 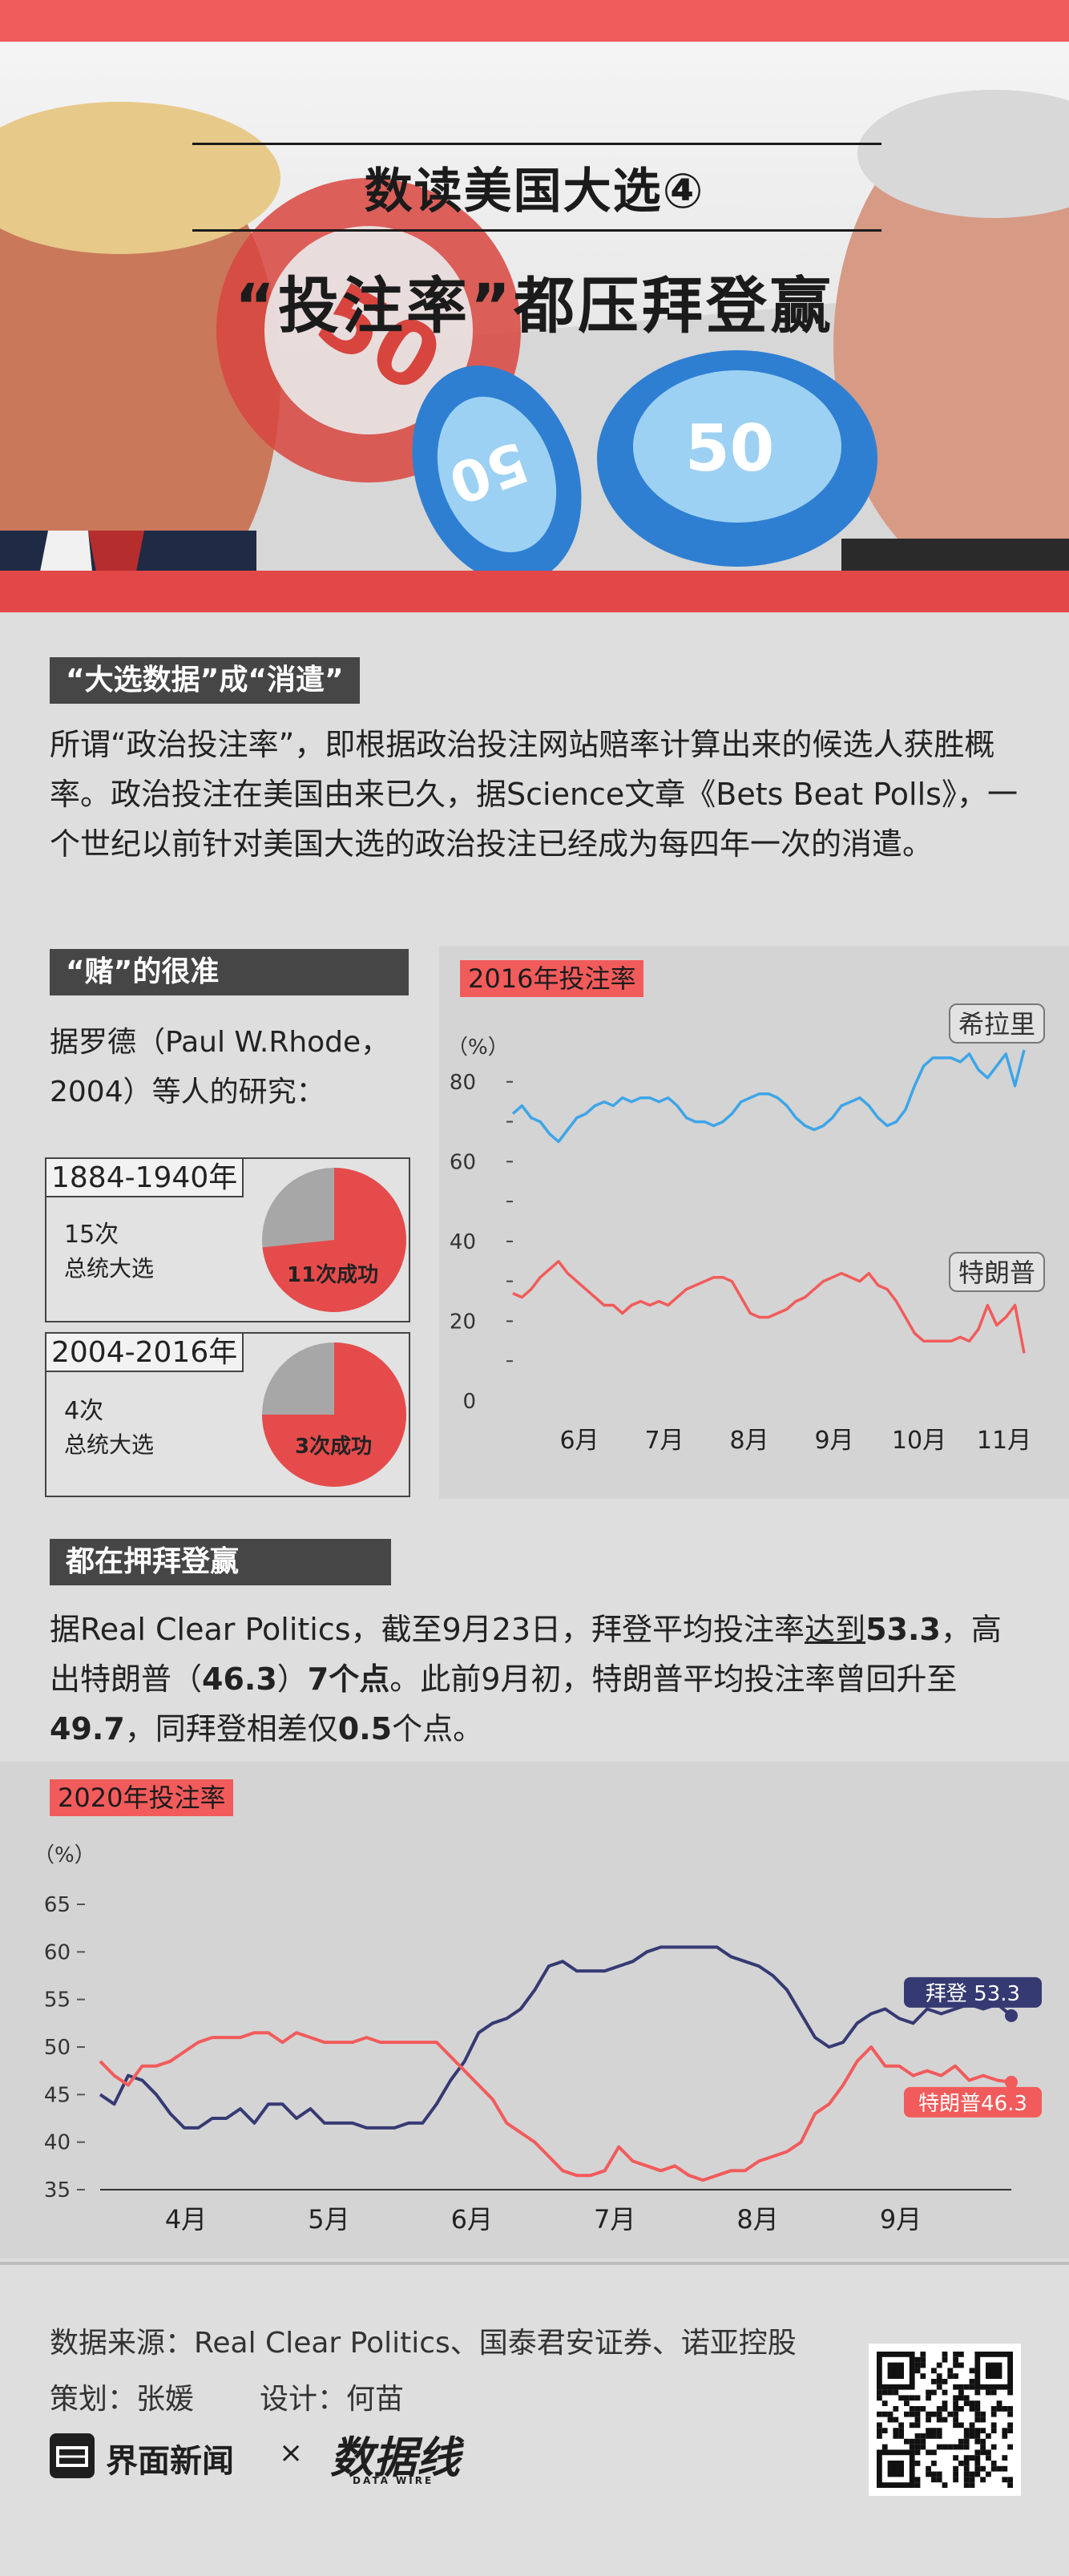 I want to click on stat-box-period: 1884-1940年, so click(x=145, y=1177).